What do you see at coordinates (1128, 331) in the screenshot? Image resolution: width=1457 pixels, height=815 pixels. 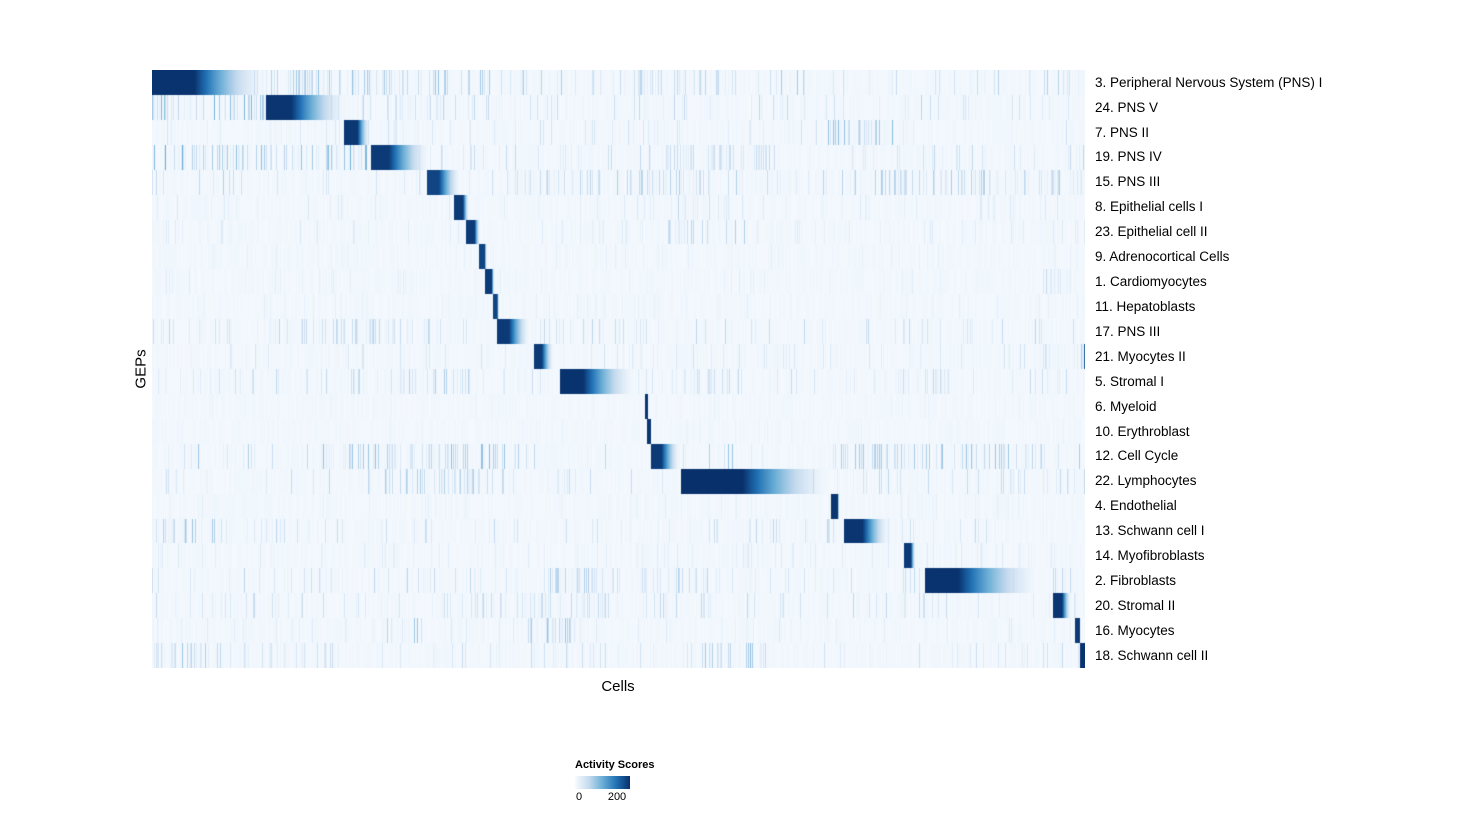 I see `row-label: 17. PNS III` at bounding box center [1128, 331].